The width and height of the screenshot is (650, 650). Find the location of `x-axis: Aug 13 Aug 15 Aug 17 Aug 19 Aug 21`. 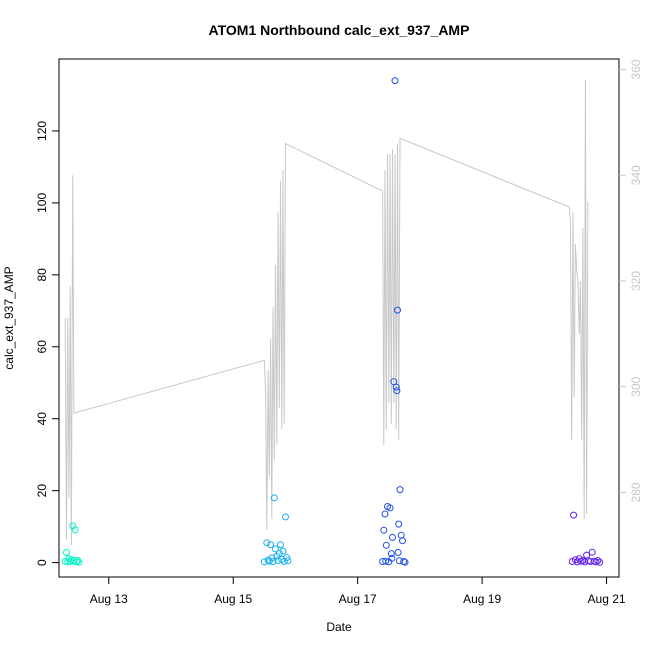

x-axis: Aug 13 Aug 15 Aug 17 Aug 19 Aug 21 is located at coordinates (358, 591).